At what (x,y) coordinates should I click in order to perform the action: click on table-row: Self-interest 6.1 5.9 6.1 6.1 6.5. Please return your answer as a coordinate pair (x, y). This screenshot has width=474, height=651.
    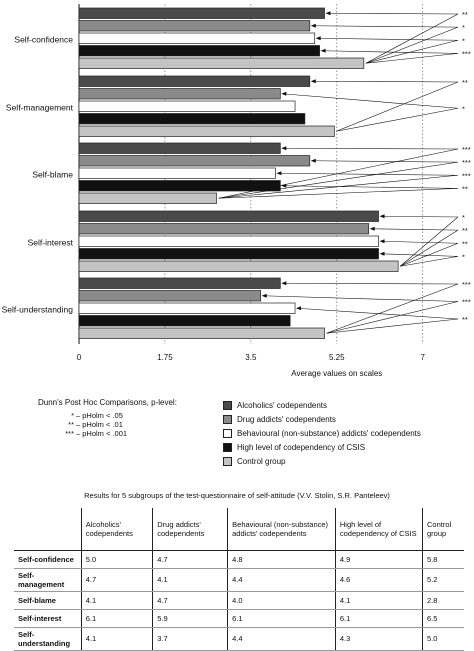
    Looking at the image, I should click on (239, 618).